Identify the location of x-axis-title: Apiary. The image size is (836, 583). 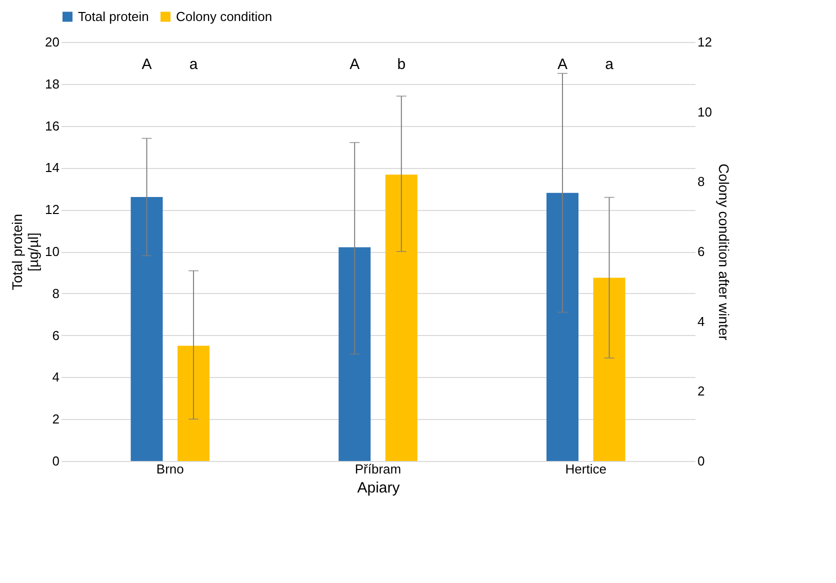
(378, 488).